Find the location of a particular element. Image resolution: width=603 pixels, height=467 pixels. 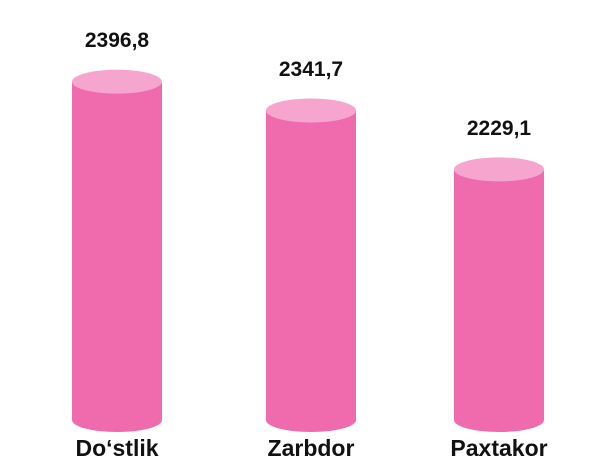

x-tick-label: Do‘stlik is located at coordinates (116, 448).